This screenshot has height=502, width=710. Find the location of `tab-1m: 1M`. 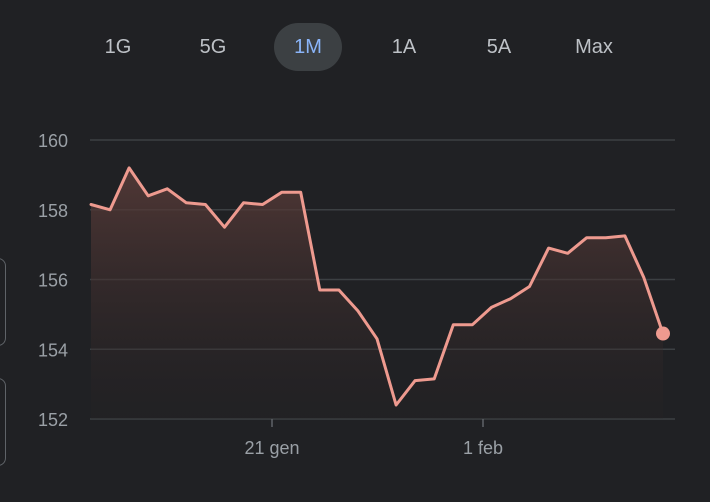

tab-1m: 1M is located at coordinates (308, 47).